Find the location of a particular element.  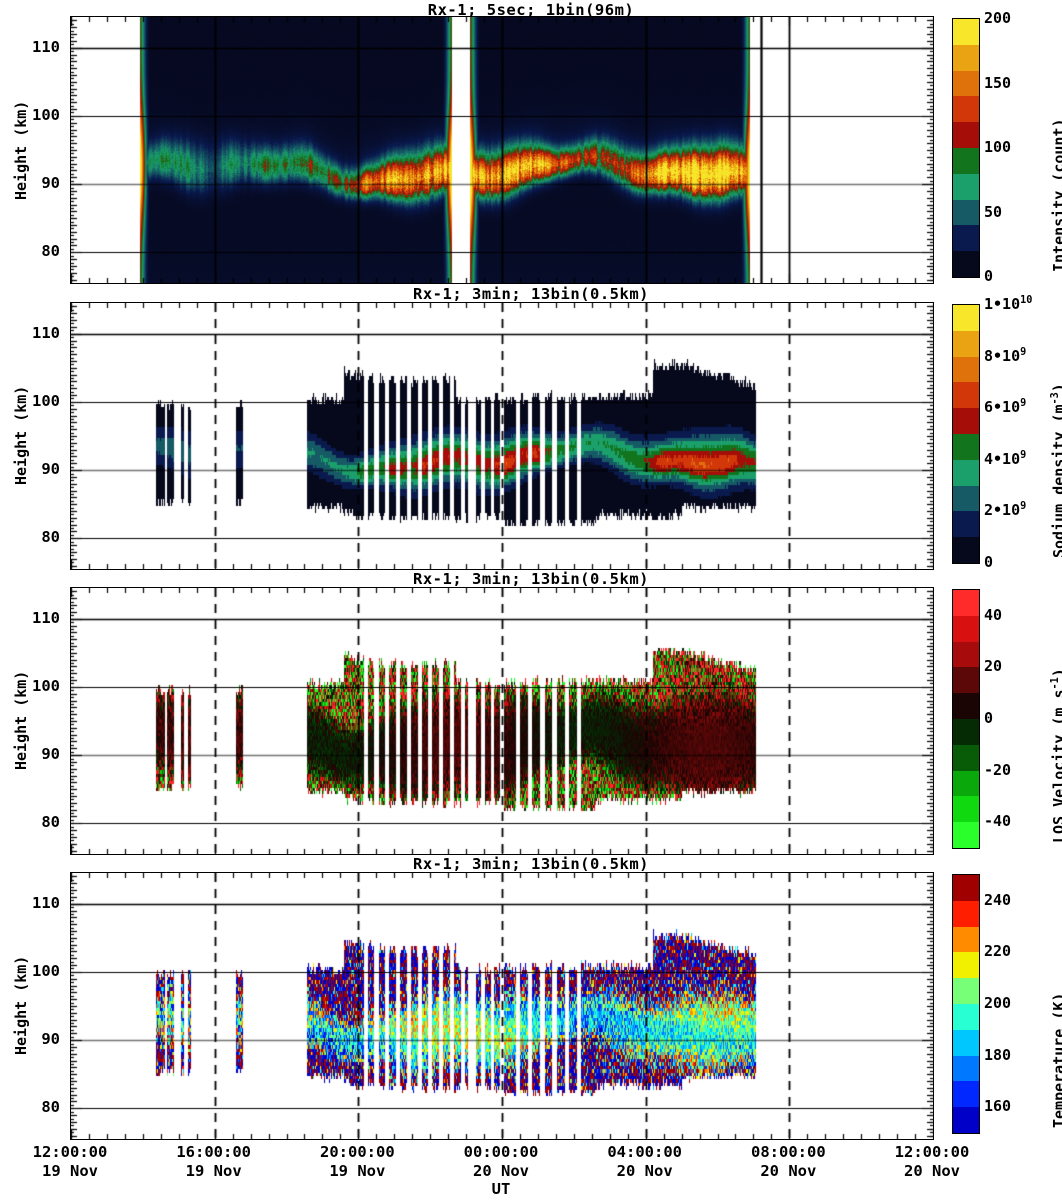

x-tick-4: 04:00:00 20 Nov is located at coordinates (645, 1162).